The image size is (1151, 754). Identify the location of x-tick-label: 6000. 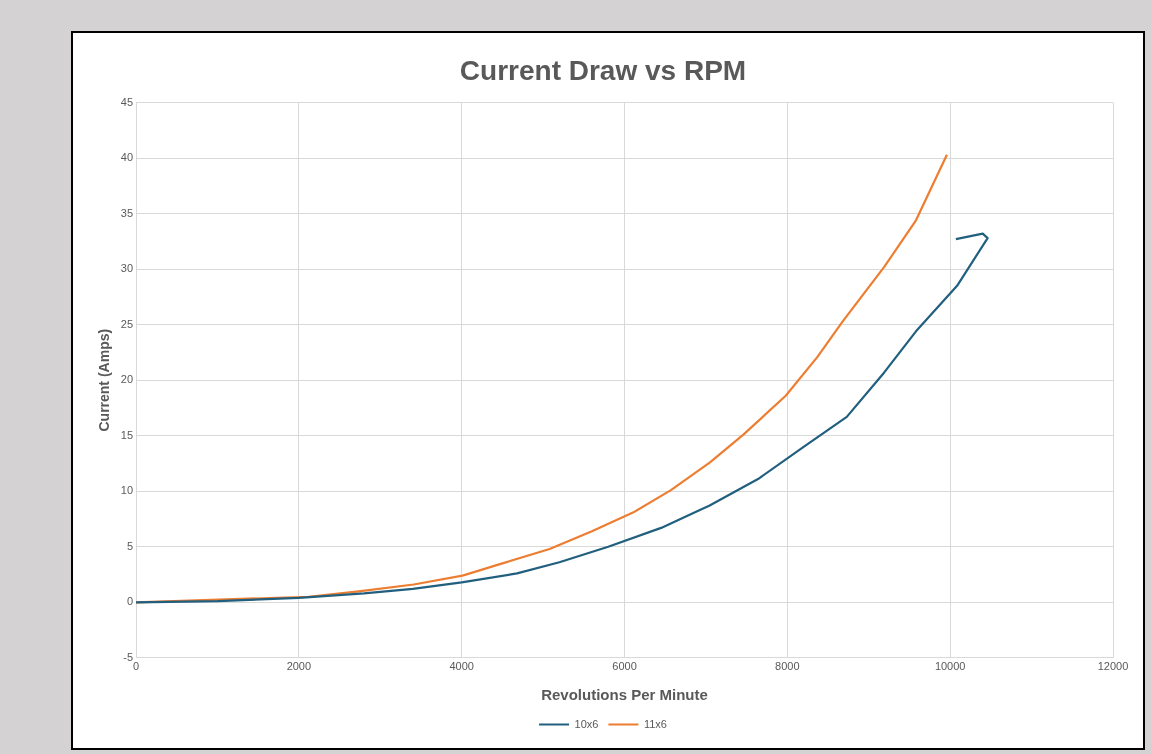
(624, 666).